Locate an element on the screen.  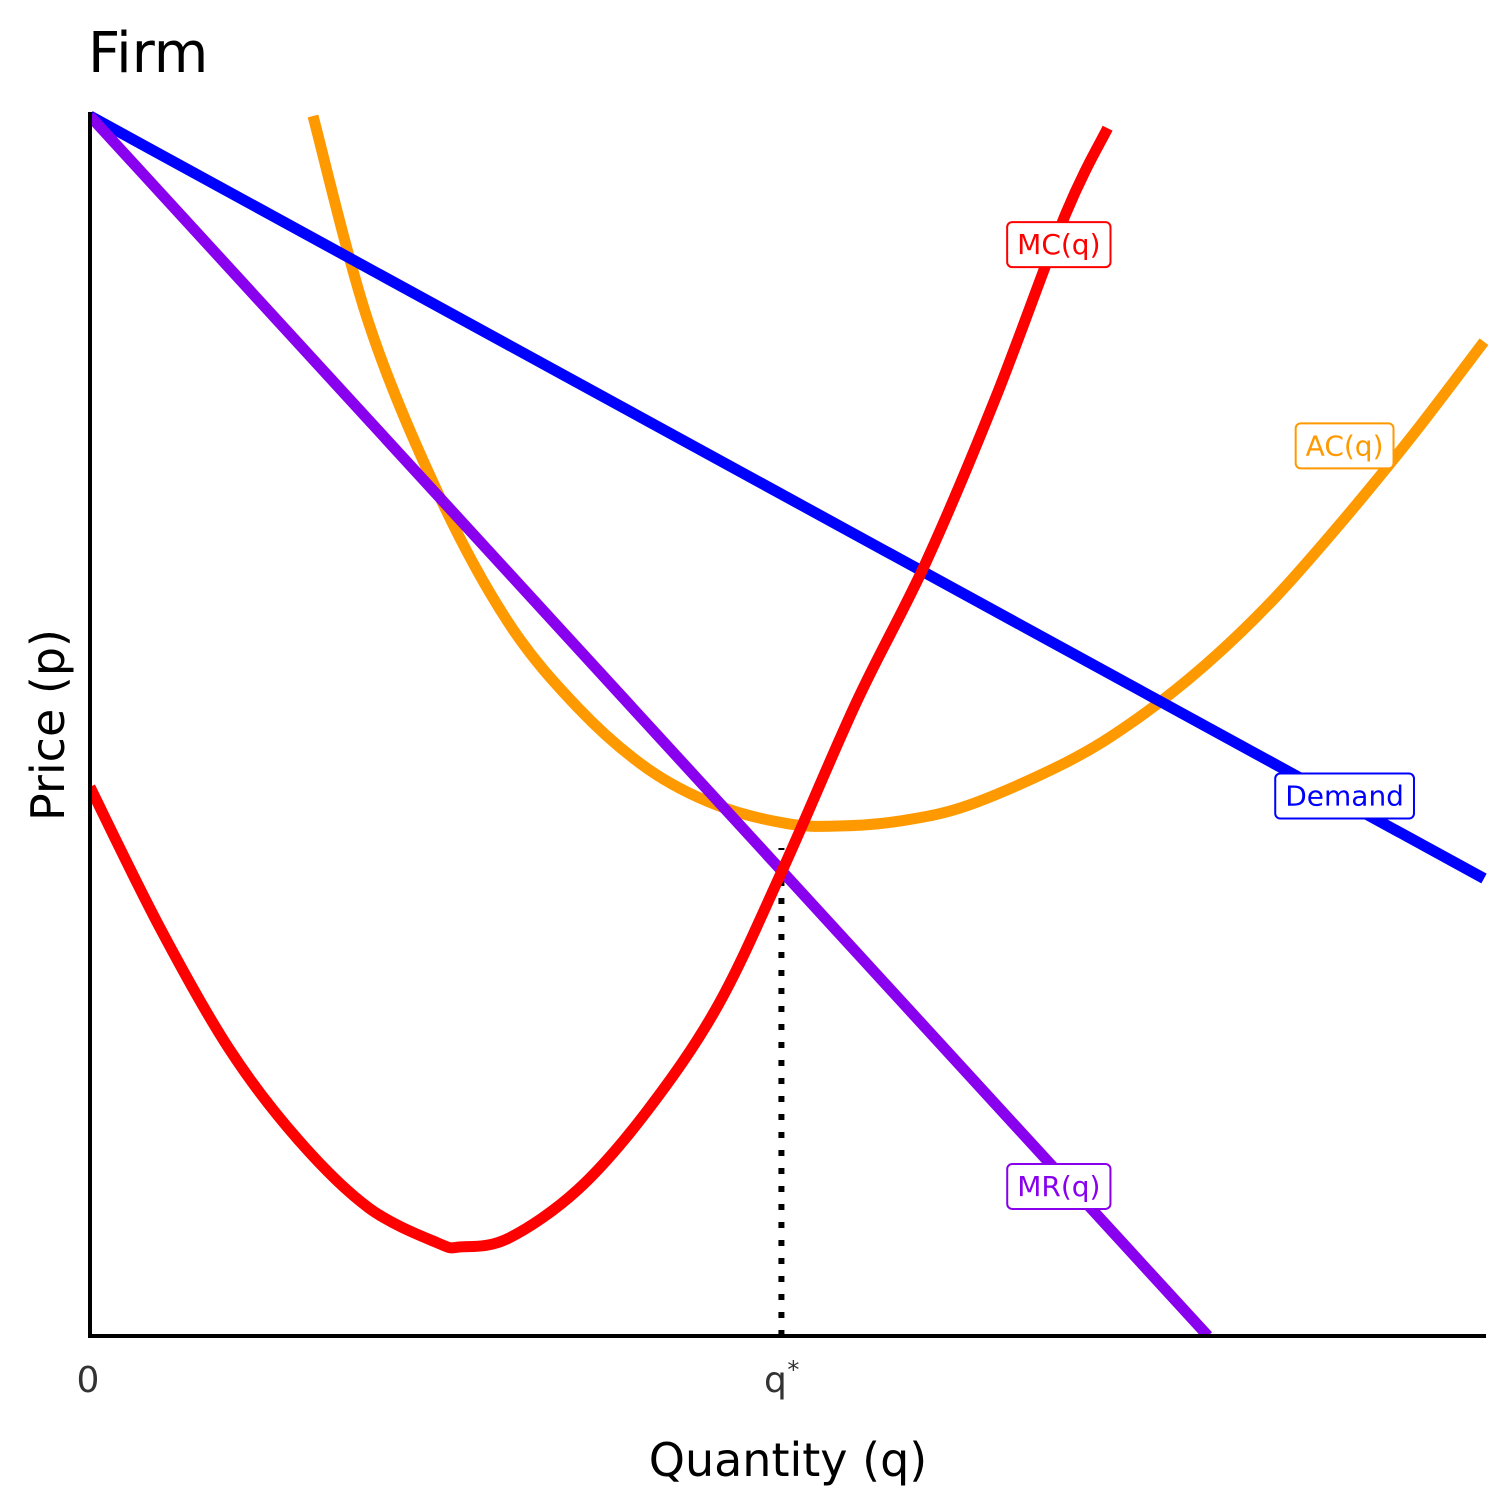
curve-label-text: Demand is located at coordinates (1344, 796).